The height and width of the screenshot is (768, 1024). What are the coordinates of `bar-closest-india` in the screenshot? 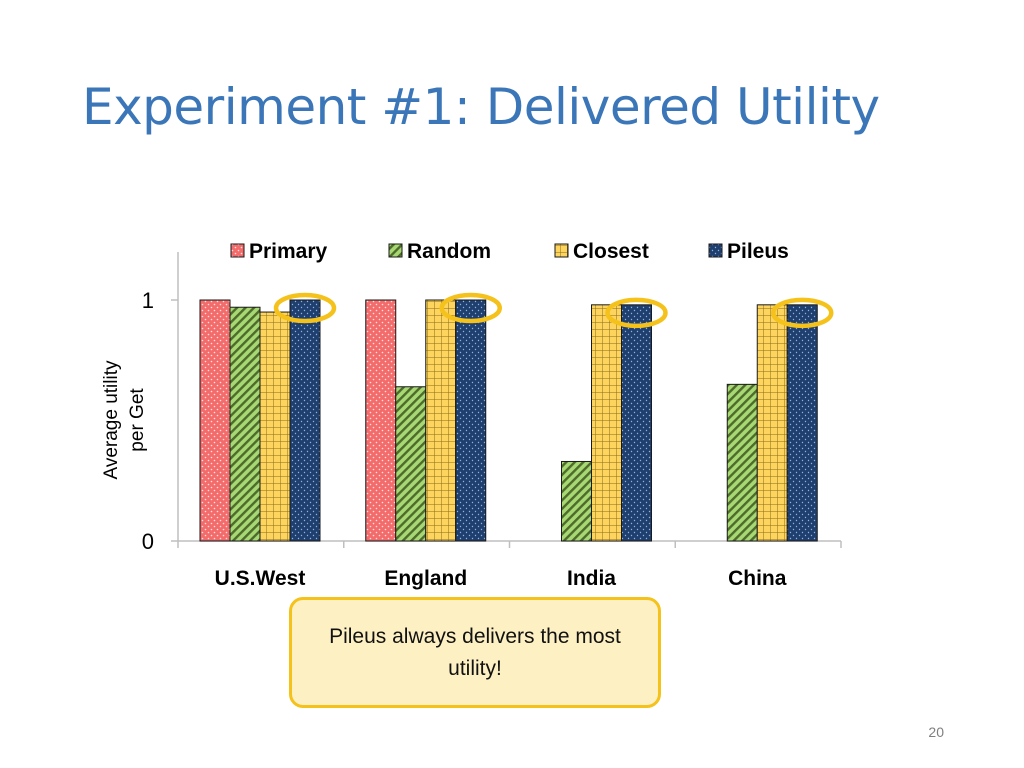 It's located at (606, 423).